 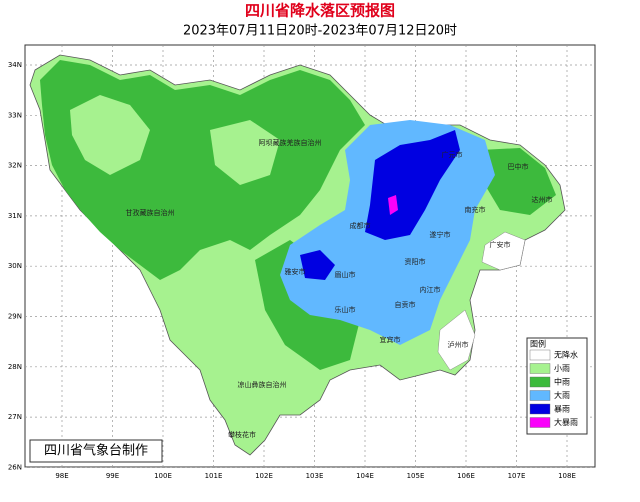 I want to click on place-name: 眉山市, so click(x=345, y=274).